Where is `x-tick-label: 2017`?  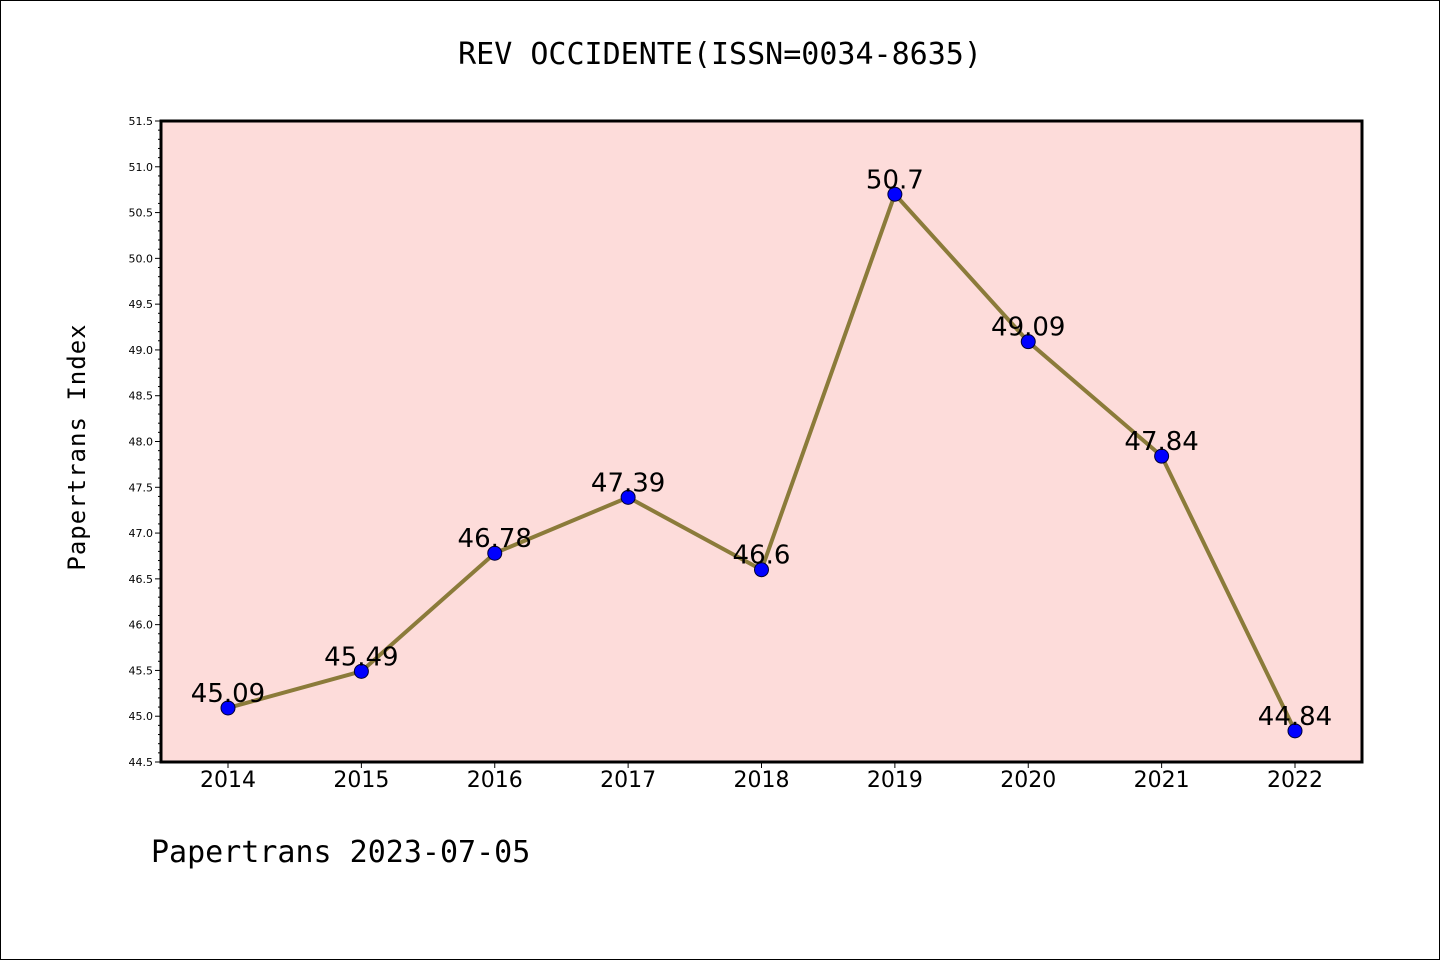 x-tick-label: 2017 is located at coordinates (628, 780).